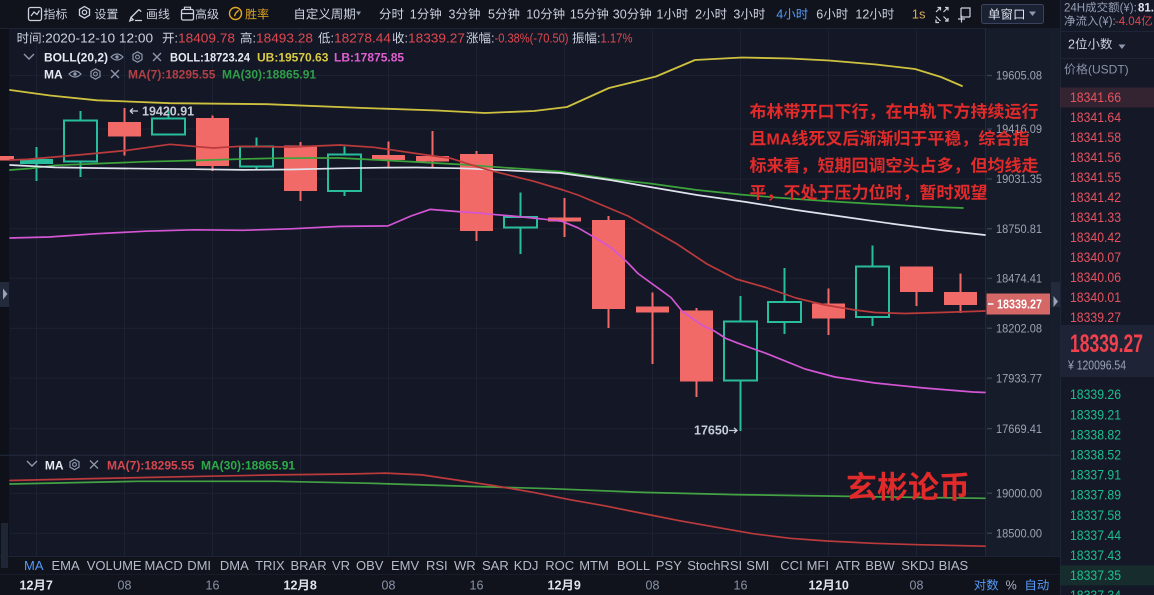 This screenshot has width=1154, height=595. Describe the element at coordinates (880, 565) in the screenshot. I see `svg-text: BBW` at that location.